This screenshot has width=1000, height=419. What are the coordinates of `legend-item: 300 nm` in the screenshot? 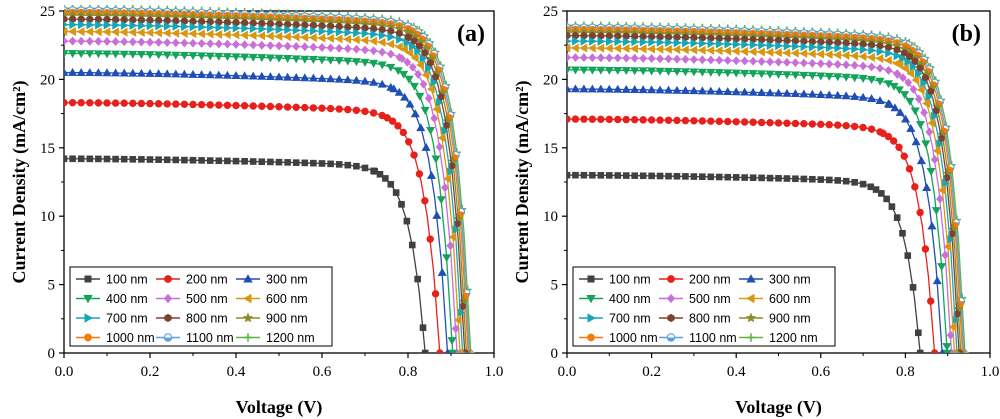 It's located at (272, 280).